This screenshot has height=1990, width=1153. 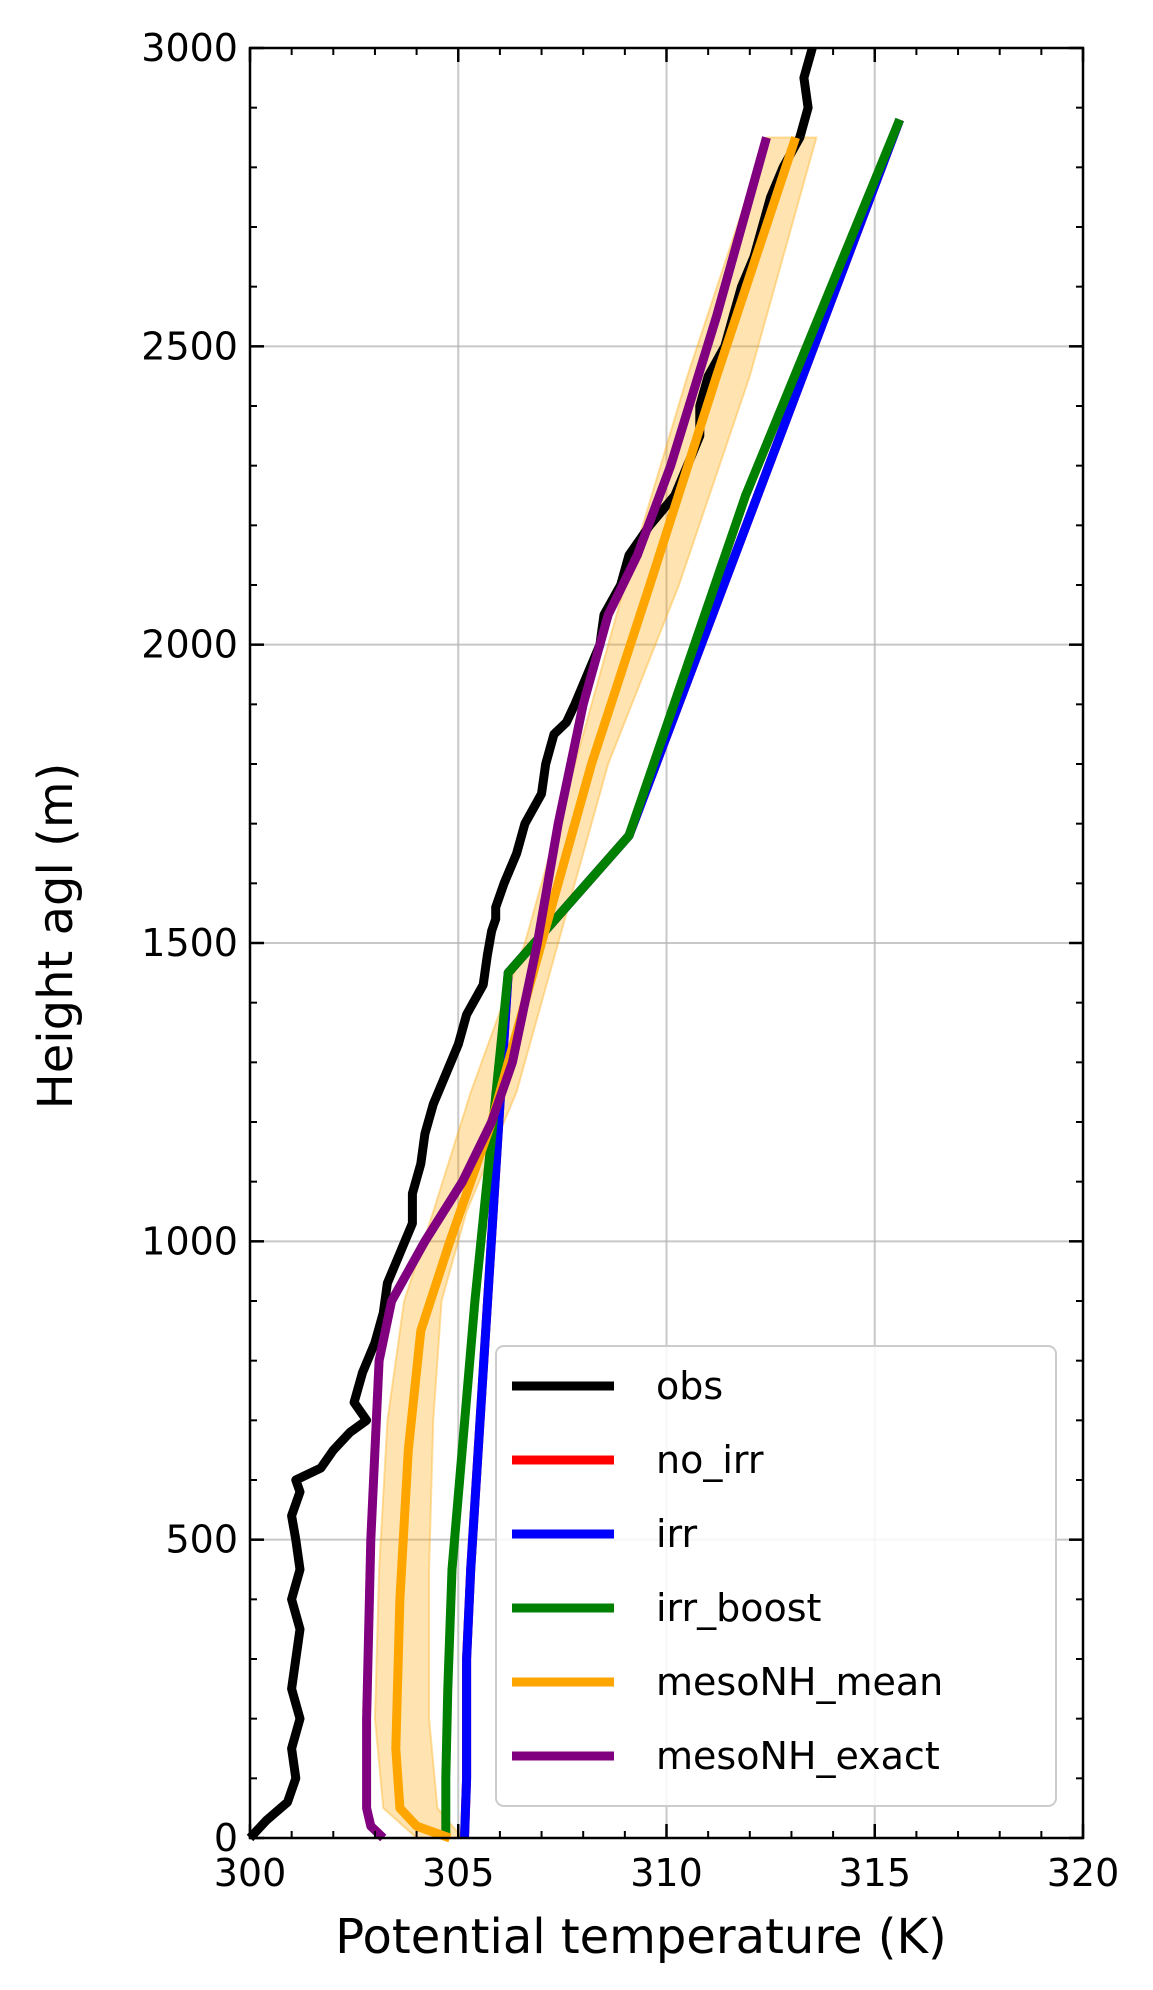 I want to click on legend-label-irr-boost: irr_boost, so click(x=738, y=1608).